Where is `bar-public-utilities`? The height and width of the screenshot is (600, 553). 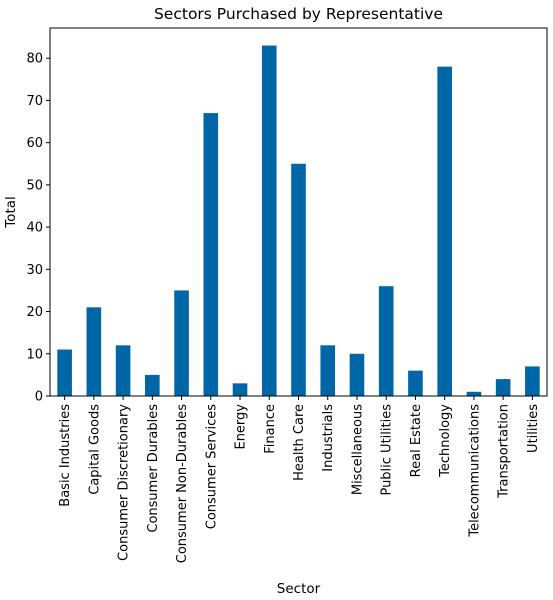 bar-public-utilities is located at coordinates (386, 341).